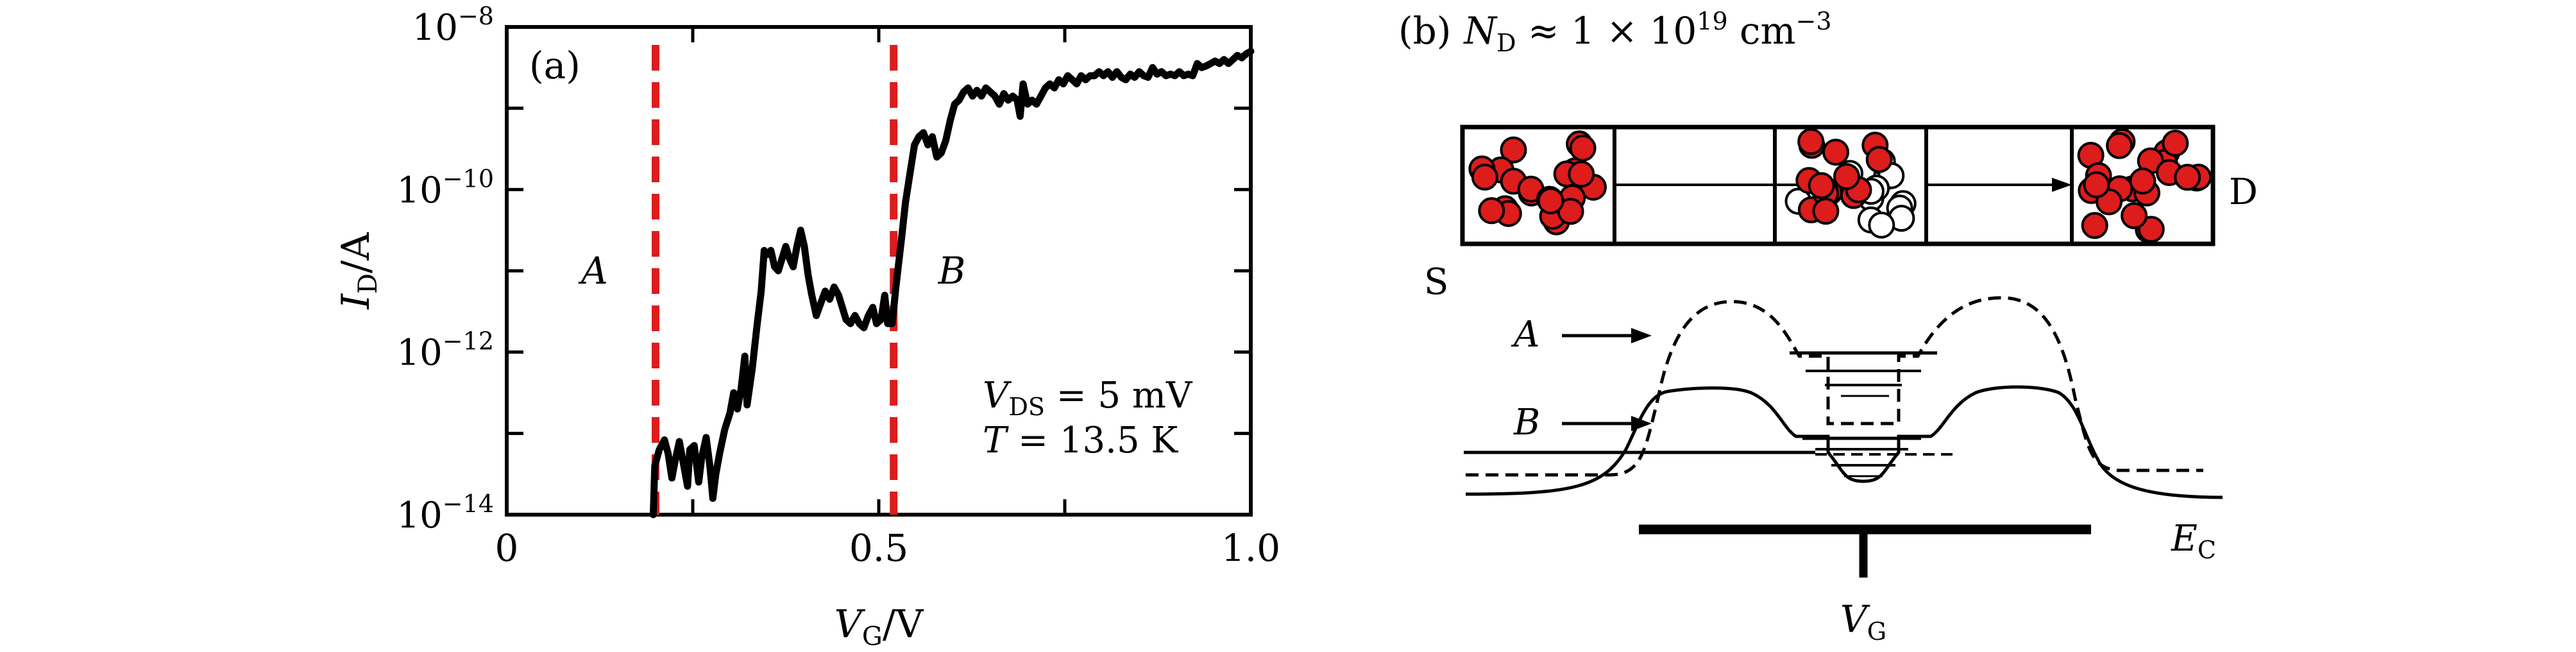 This screenshot has height=652, width=2576. Describe the element at coordinates (554, 65) in the screenshot. I see `panel-label-a: (a)` at that location.